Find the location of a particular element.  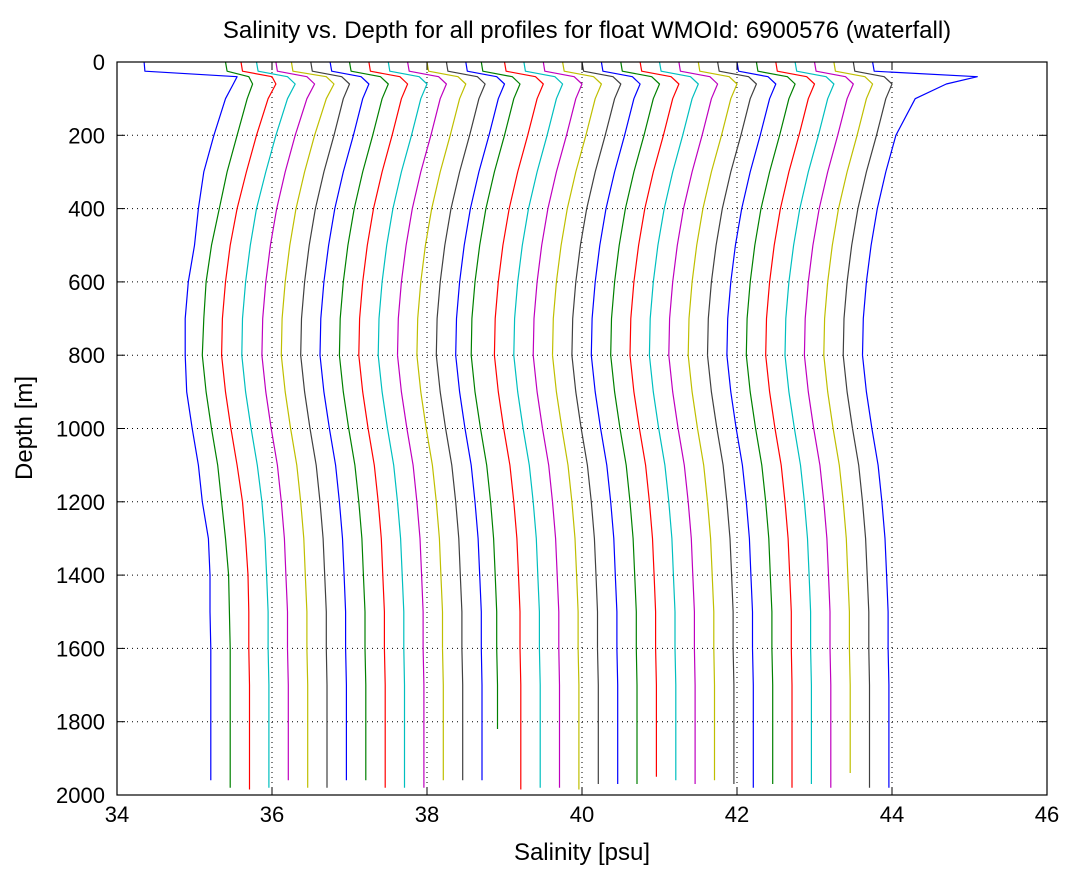

x-tick-label: 34 is located at coordinates (117, 814).